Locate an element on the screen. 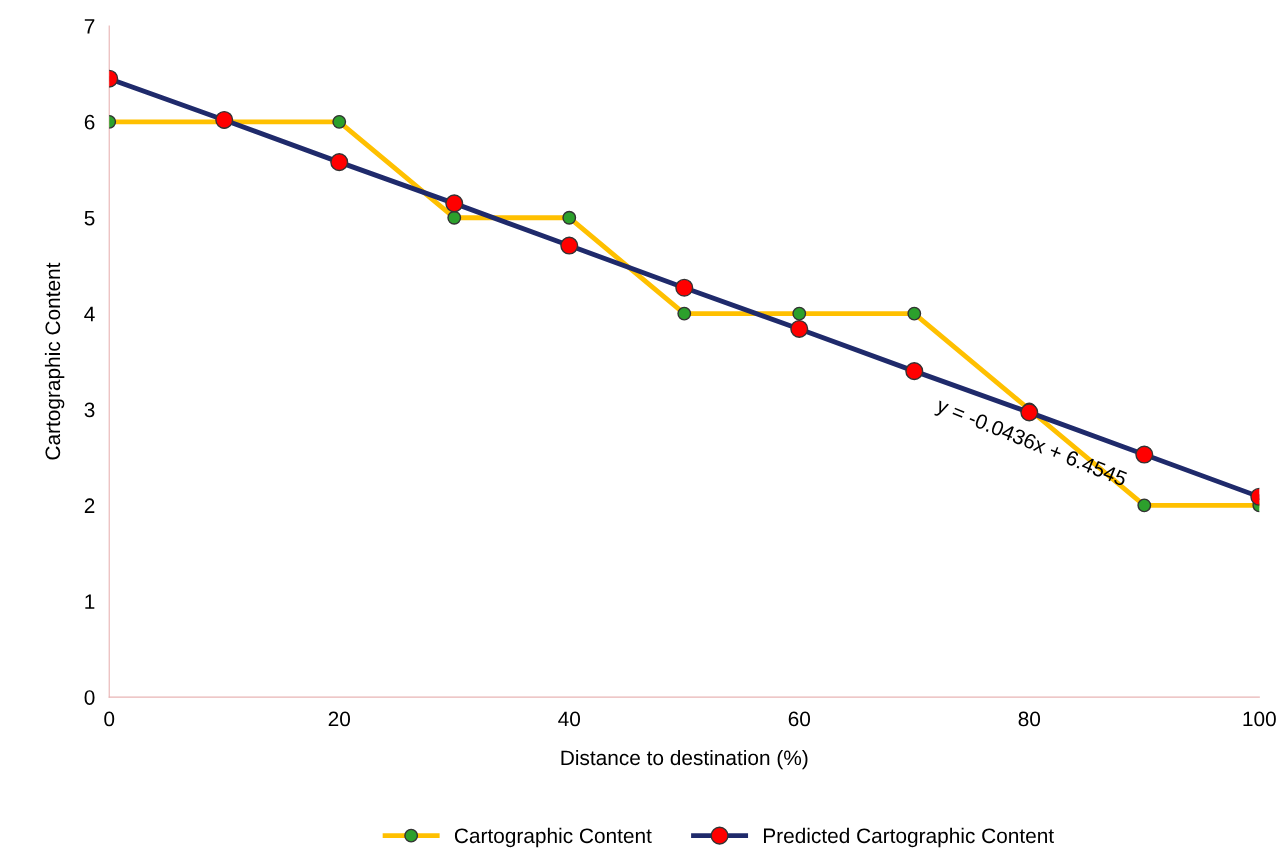 Image resolution: width=1285 pixels, height=866 pixels. x-tick-label: 100 is located at coordinates (1259, 719).